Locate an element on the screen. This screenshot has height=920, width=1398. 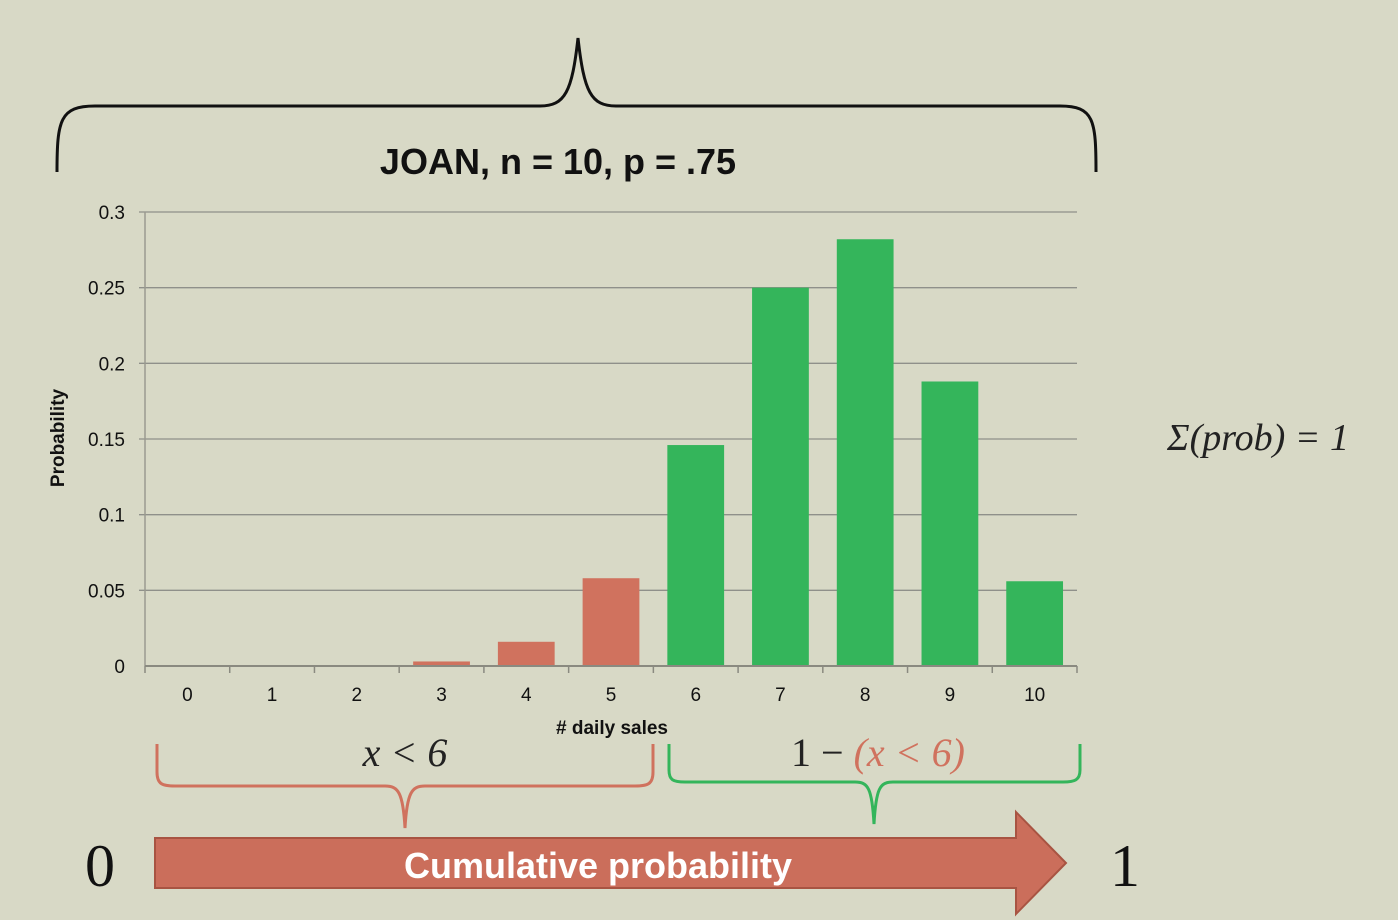
y-tick-label: 0.05 is located at coordinates (106, 591).